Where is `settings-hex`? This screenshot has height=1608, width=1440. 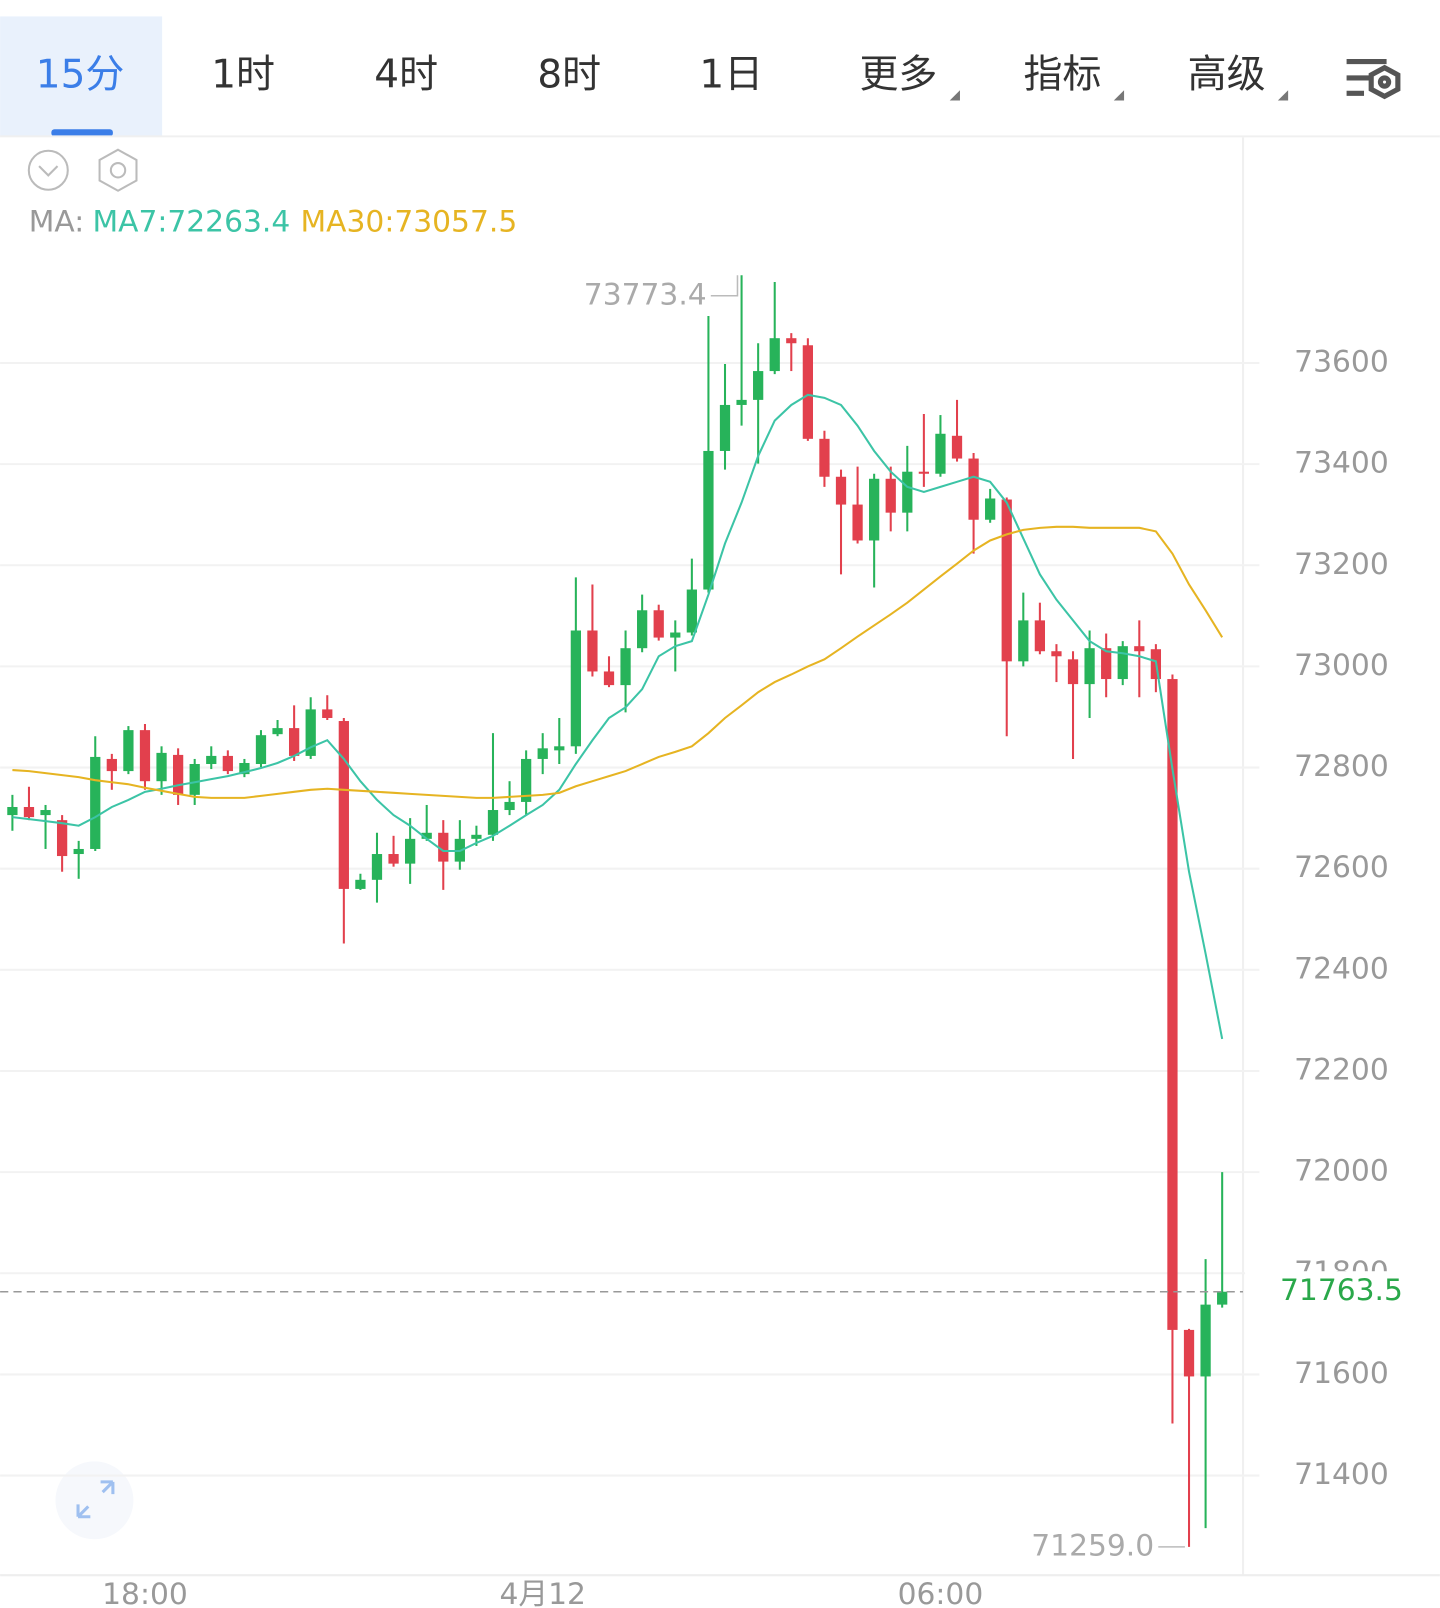 settings-hex is located at coordinates (118, 170).